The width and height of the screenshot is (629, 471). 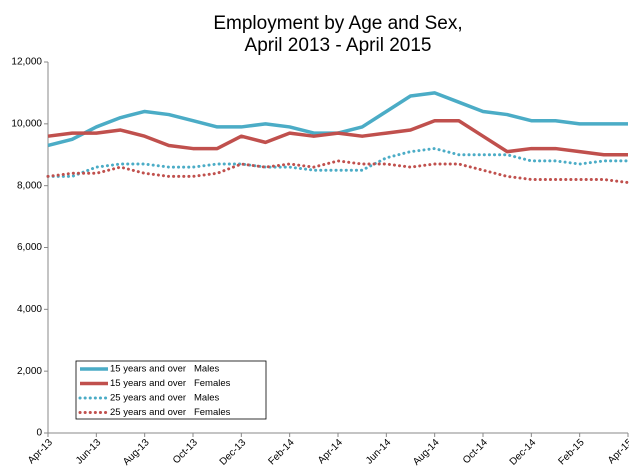 What do you see at coordinates (89, 452) in the screenshot?
I see `x-tick-label: Jun-13` at bounding box center [89, 452].